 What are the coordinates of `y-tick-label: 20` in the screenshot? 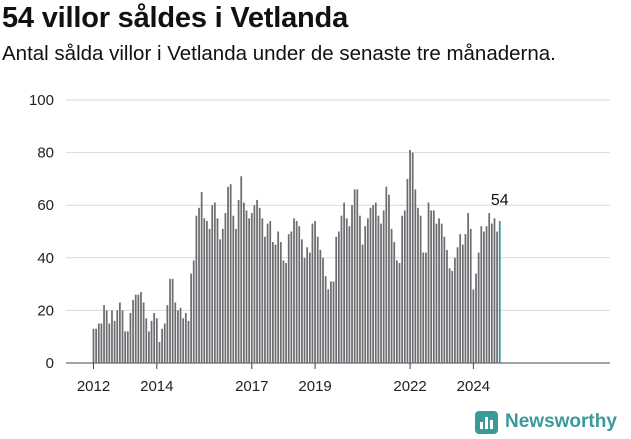 It's located at (45, 310).